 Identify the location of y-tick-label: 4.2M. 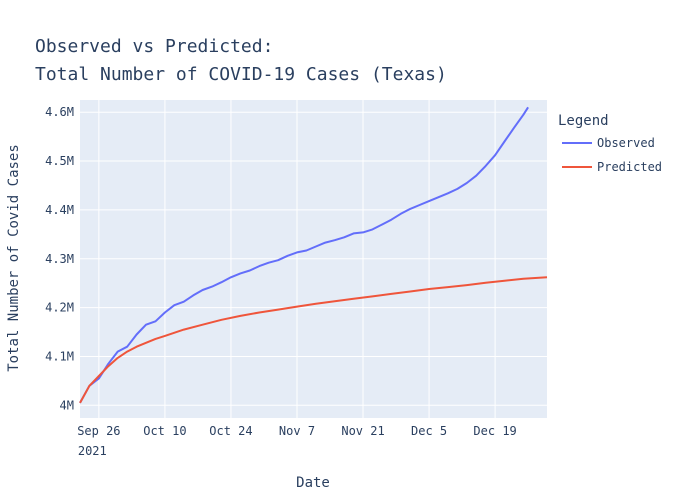
(59, 308).